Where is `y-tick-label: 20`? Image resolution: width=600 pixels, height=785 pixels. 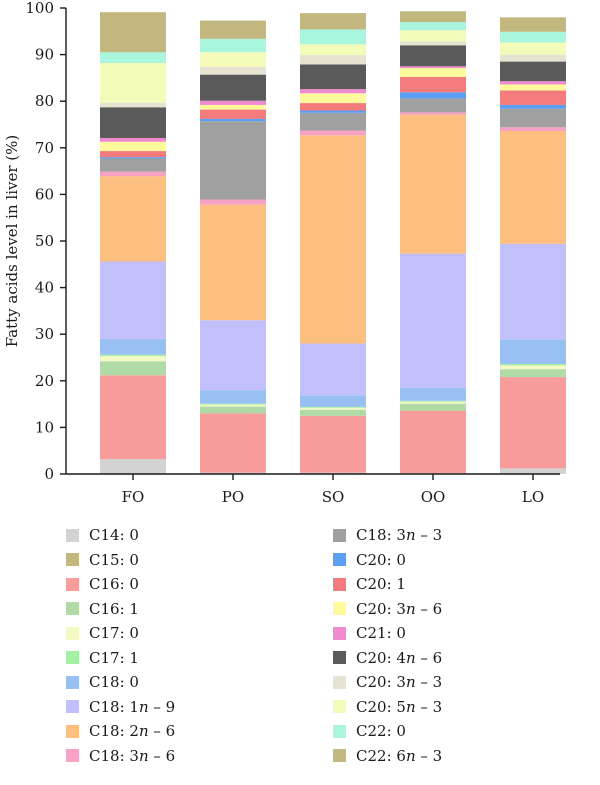 y-tick-label: 20 is located at coordinates (44, 381).